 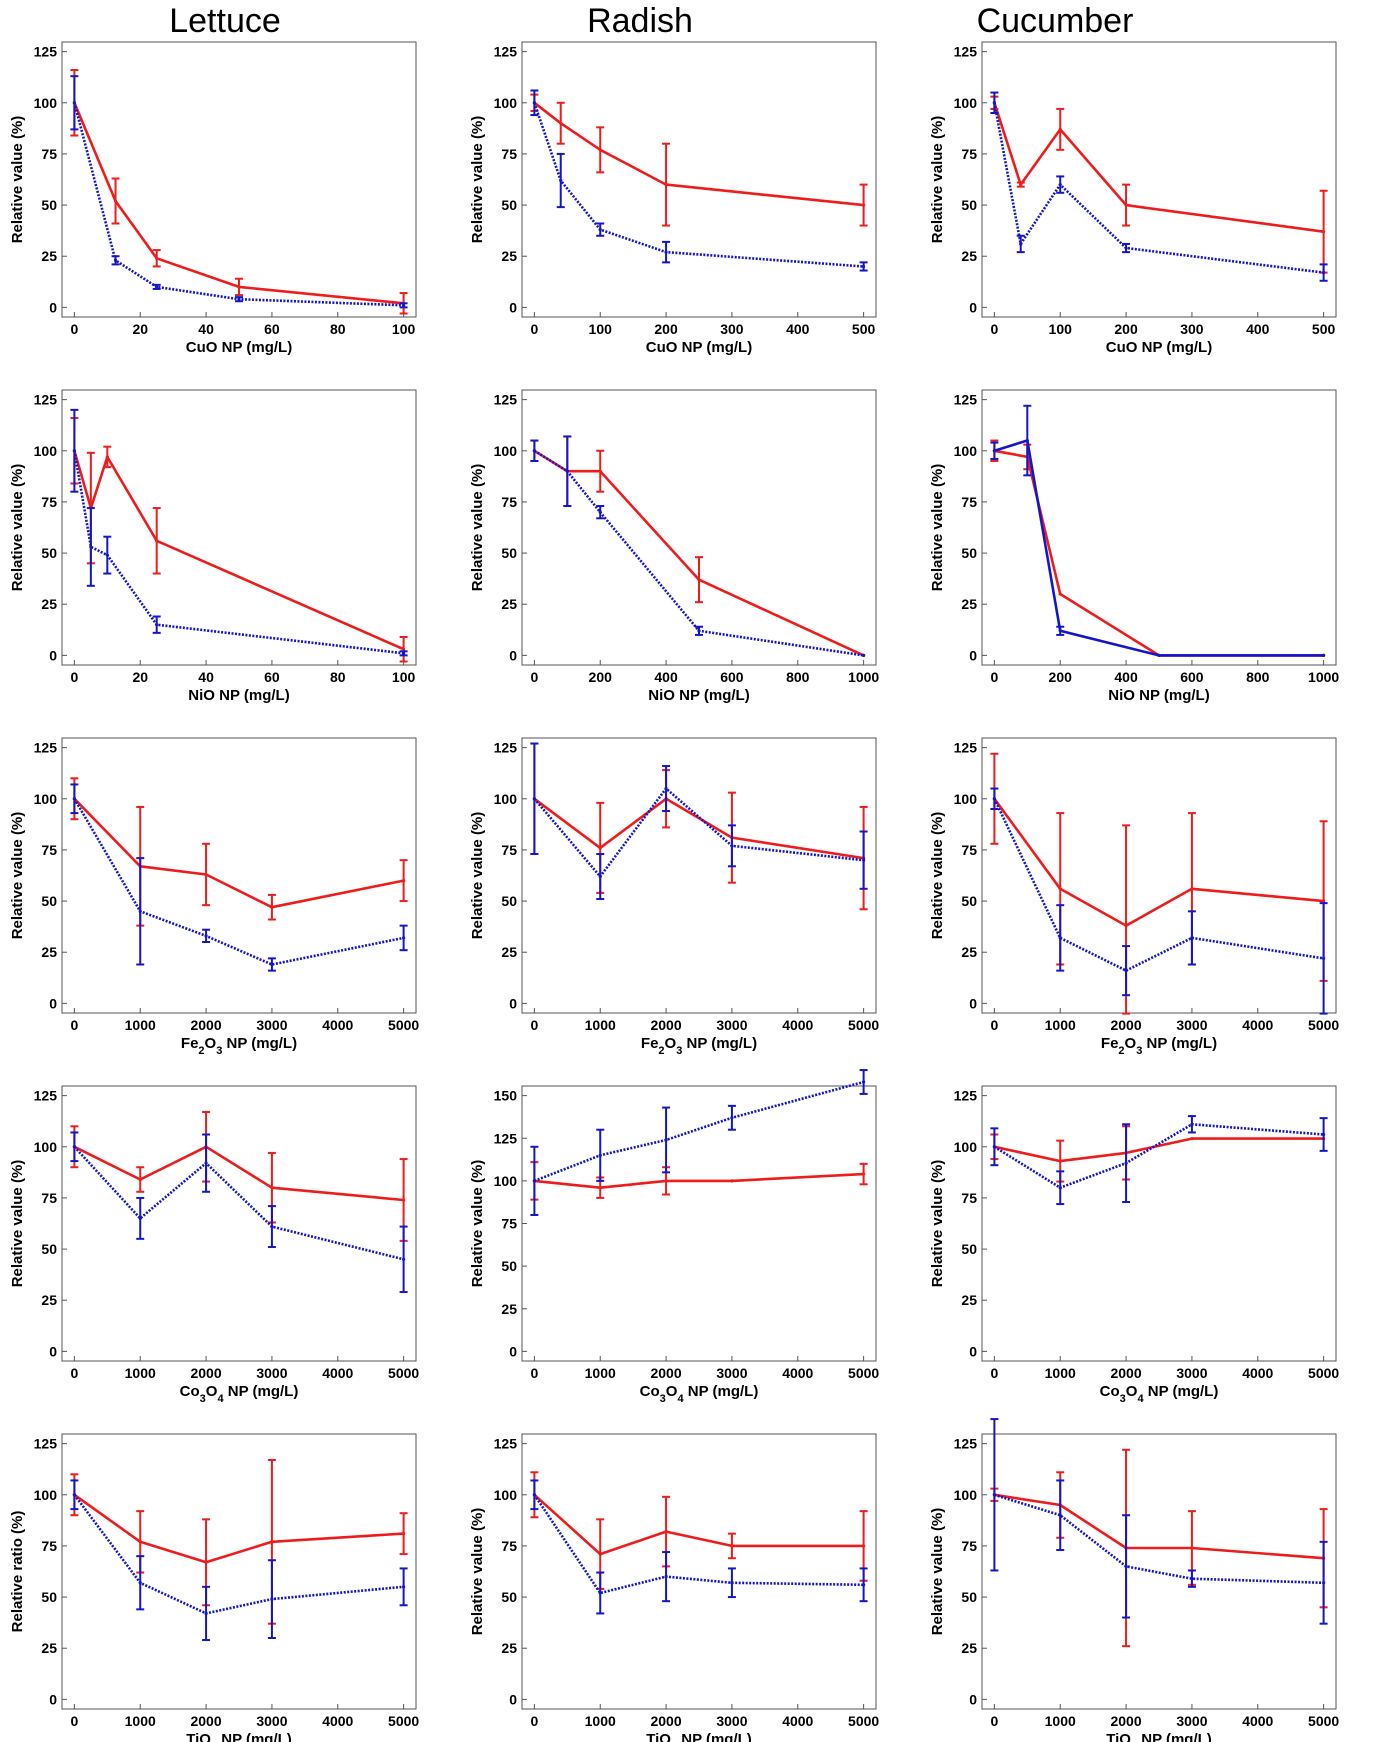 What do you see at coordinates (506, 1096) in the screenshot?
I see `y-tick-label: 150` at bounding box center [506, 1096].